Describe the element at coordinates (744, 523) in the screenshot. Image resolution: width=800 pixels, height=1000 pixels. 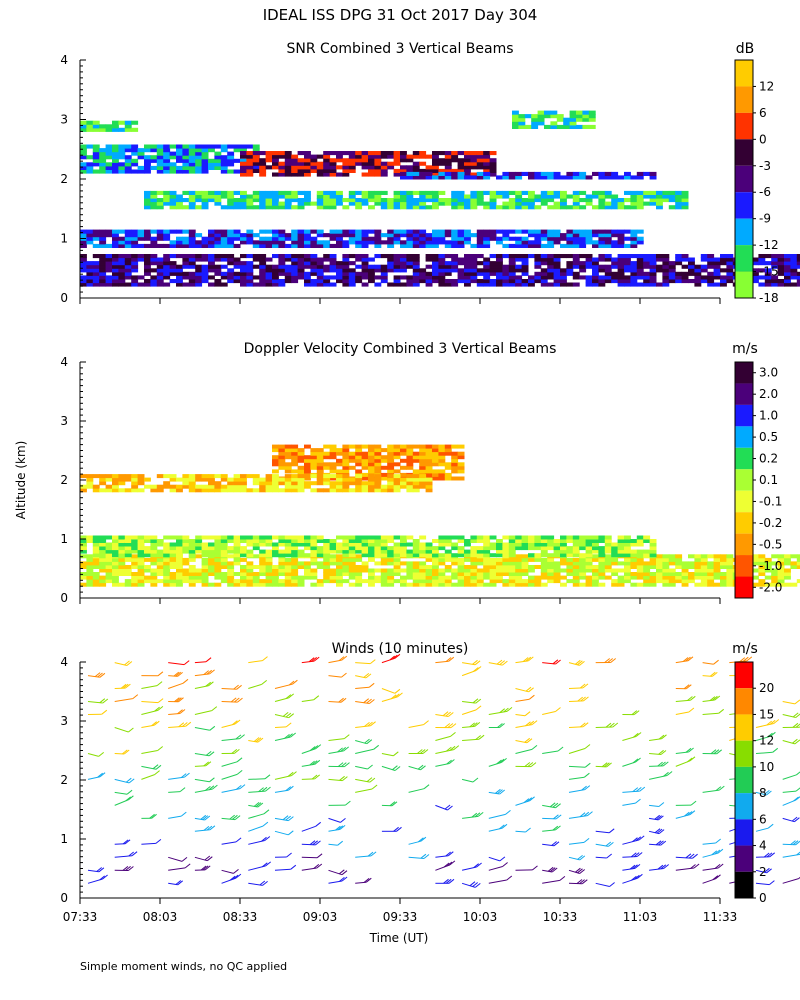
I see `colorbar-swatch` at that location.